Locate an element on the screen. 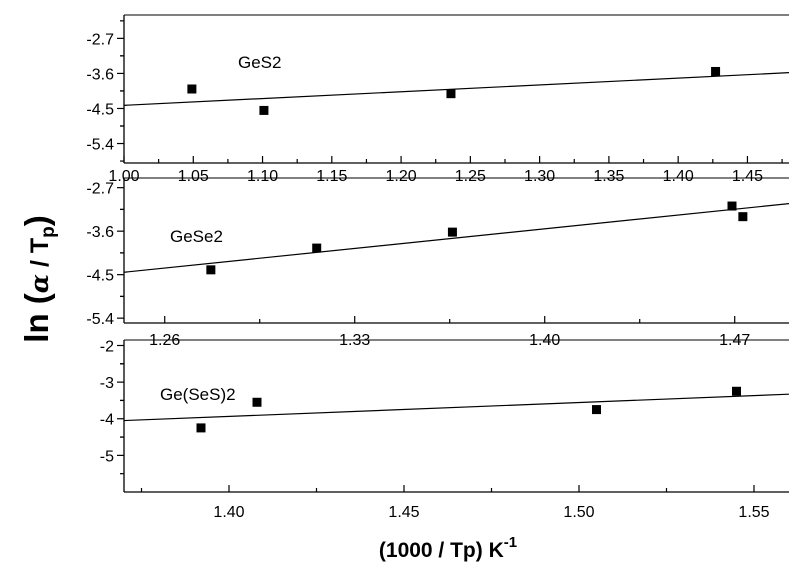 This screenshot has width=791, height=568. x-tick-label: 1.50 is located at coordinates (578, 512).